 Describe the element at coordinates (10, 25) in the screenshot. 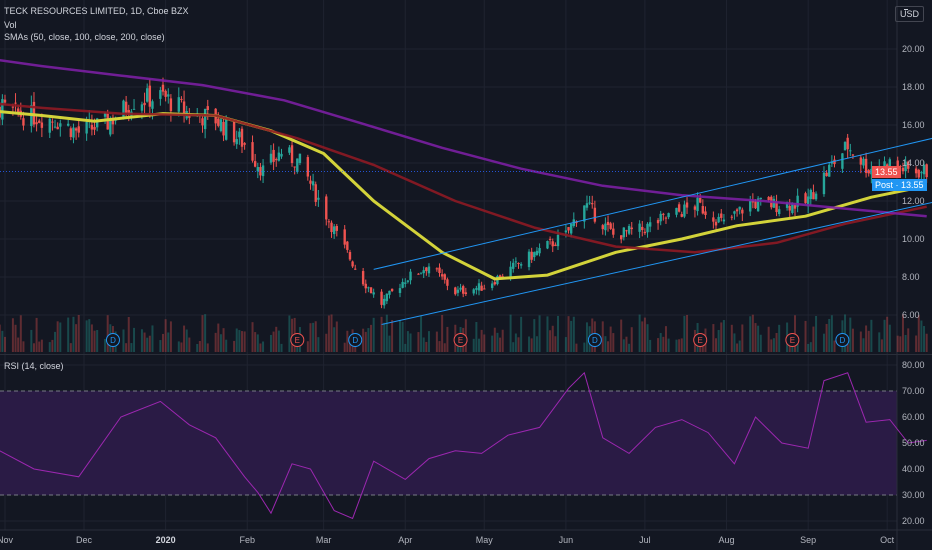

I see `volume-label: Vol` at that location.